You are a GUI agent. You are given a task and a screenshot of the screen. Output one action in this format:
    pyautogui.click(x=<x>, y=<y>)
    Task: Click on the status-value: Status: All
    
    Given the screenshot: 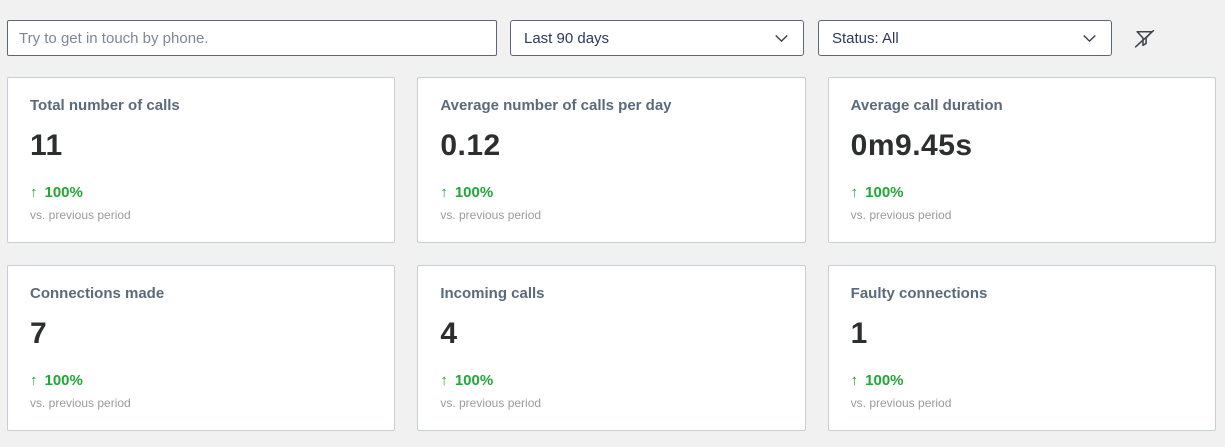 What is the action you would take?
    pyautogui.click(x=865, y=38)
    